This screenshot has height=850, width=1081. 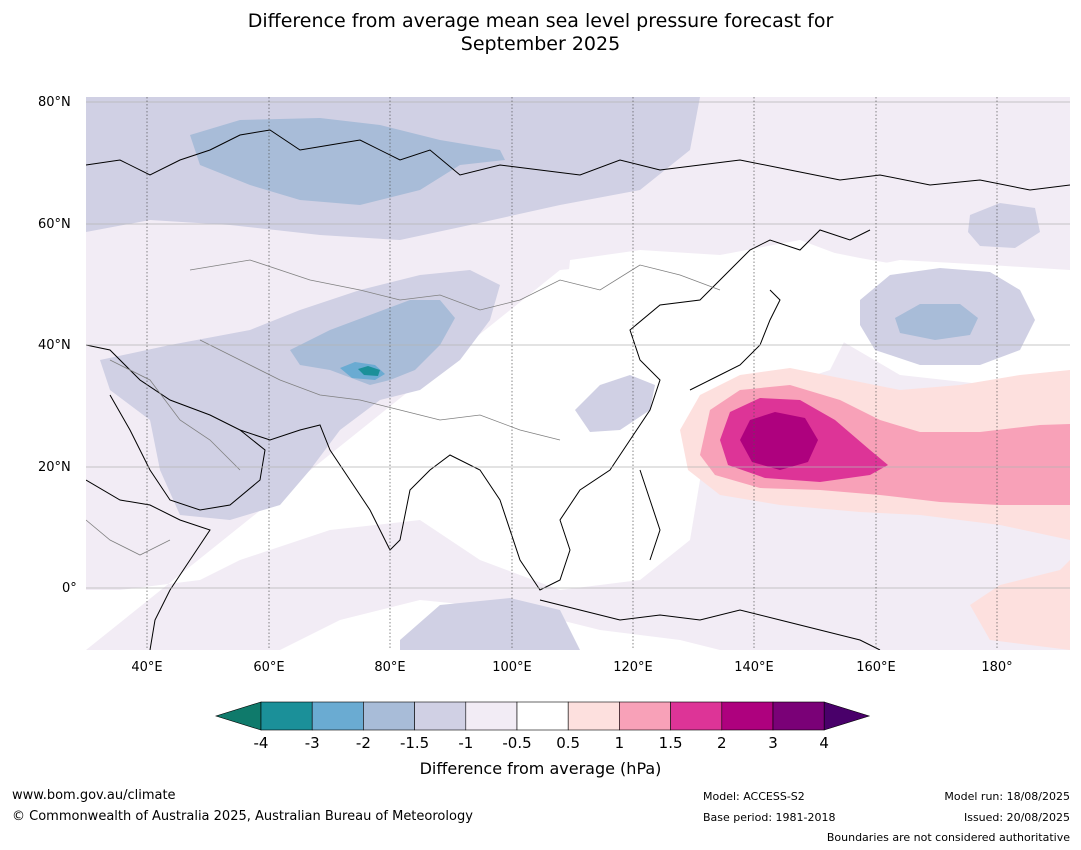 What do you see at coordinates (578, 160) in the screenshot?
I see `coastline-eurasia-north` at bounding box center [578, 160].